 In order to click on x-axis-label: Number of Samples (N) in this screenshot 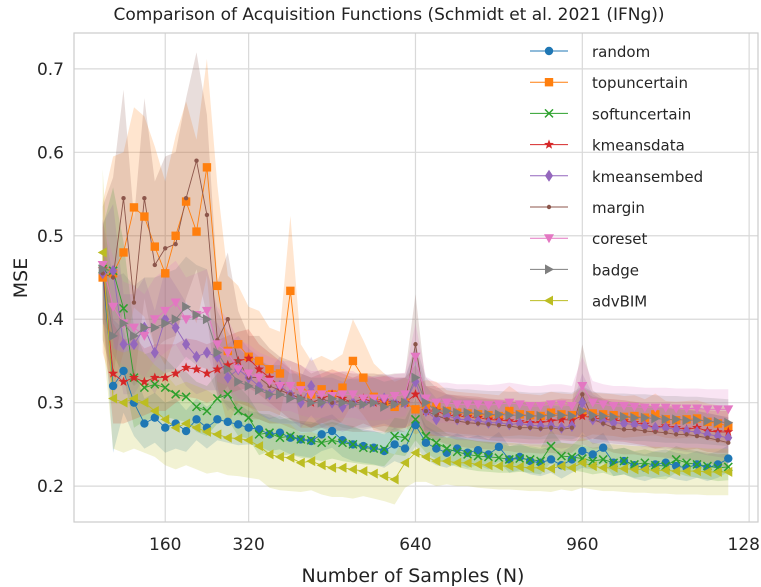, I will do `click(413, 576)`.